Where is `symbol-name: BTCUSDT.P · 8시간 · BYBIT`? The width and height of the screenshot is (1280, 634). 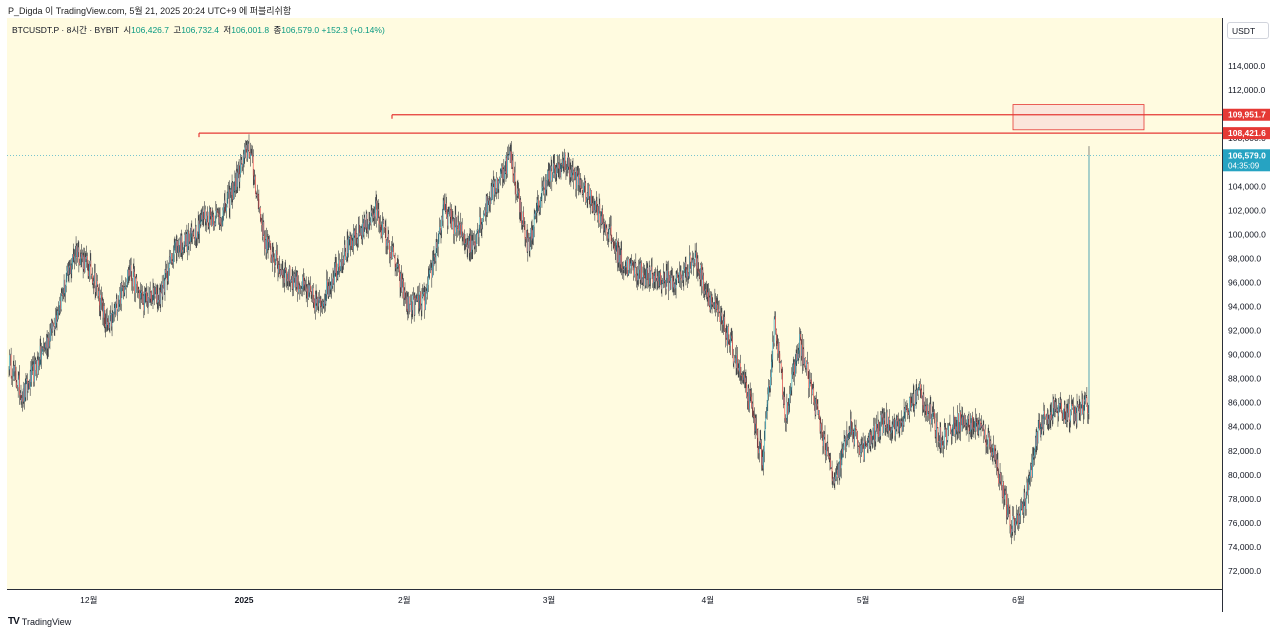 symbol-name: BTCUSDT.P · 8시간 · BYBIT is located at coordinates (65, 30).